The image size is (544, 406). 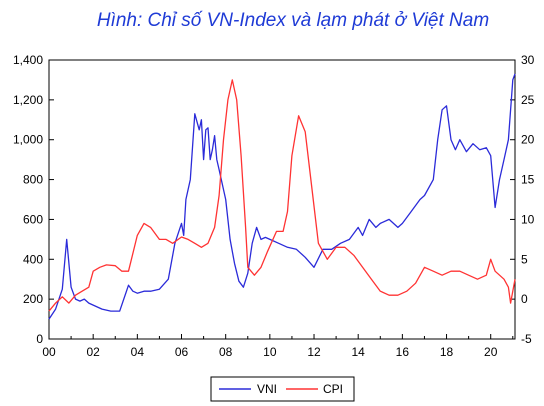 I want to click on x-tick-label: 00, so click(x=49, y=352).